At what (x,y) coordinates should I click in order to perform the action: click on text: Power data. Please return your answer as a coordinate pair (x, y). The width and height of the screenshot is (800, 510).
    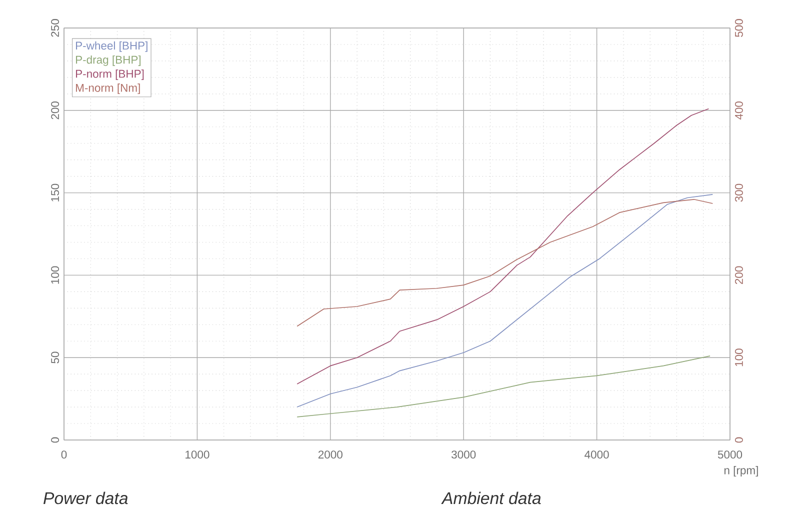
    Looking at the image, I should click on (86, 498).